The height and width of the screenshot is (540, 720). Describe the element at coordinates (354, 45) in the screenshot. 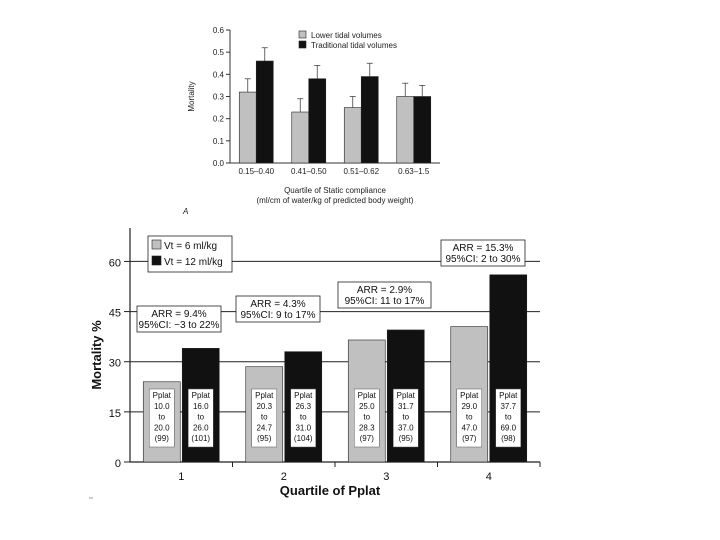

I see `legend-label: Traditional tidal volumes` at that location.